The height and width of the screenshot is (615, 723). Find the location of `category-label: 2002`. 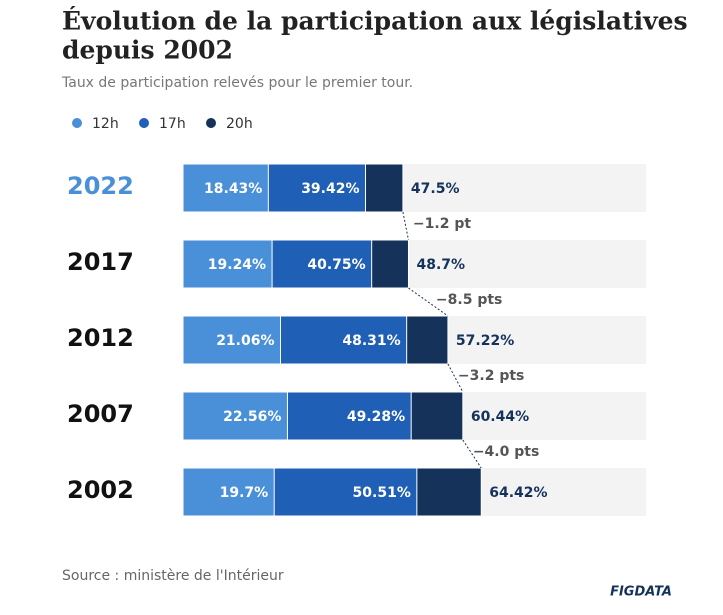

category-label: 2002 is located at coordinates (100, 490).